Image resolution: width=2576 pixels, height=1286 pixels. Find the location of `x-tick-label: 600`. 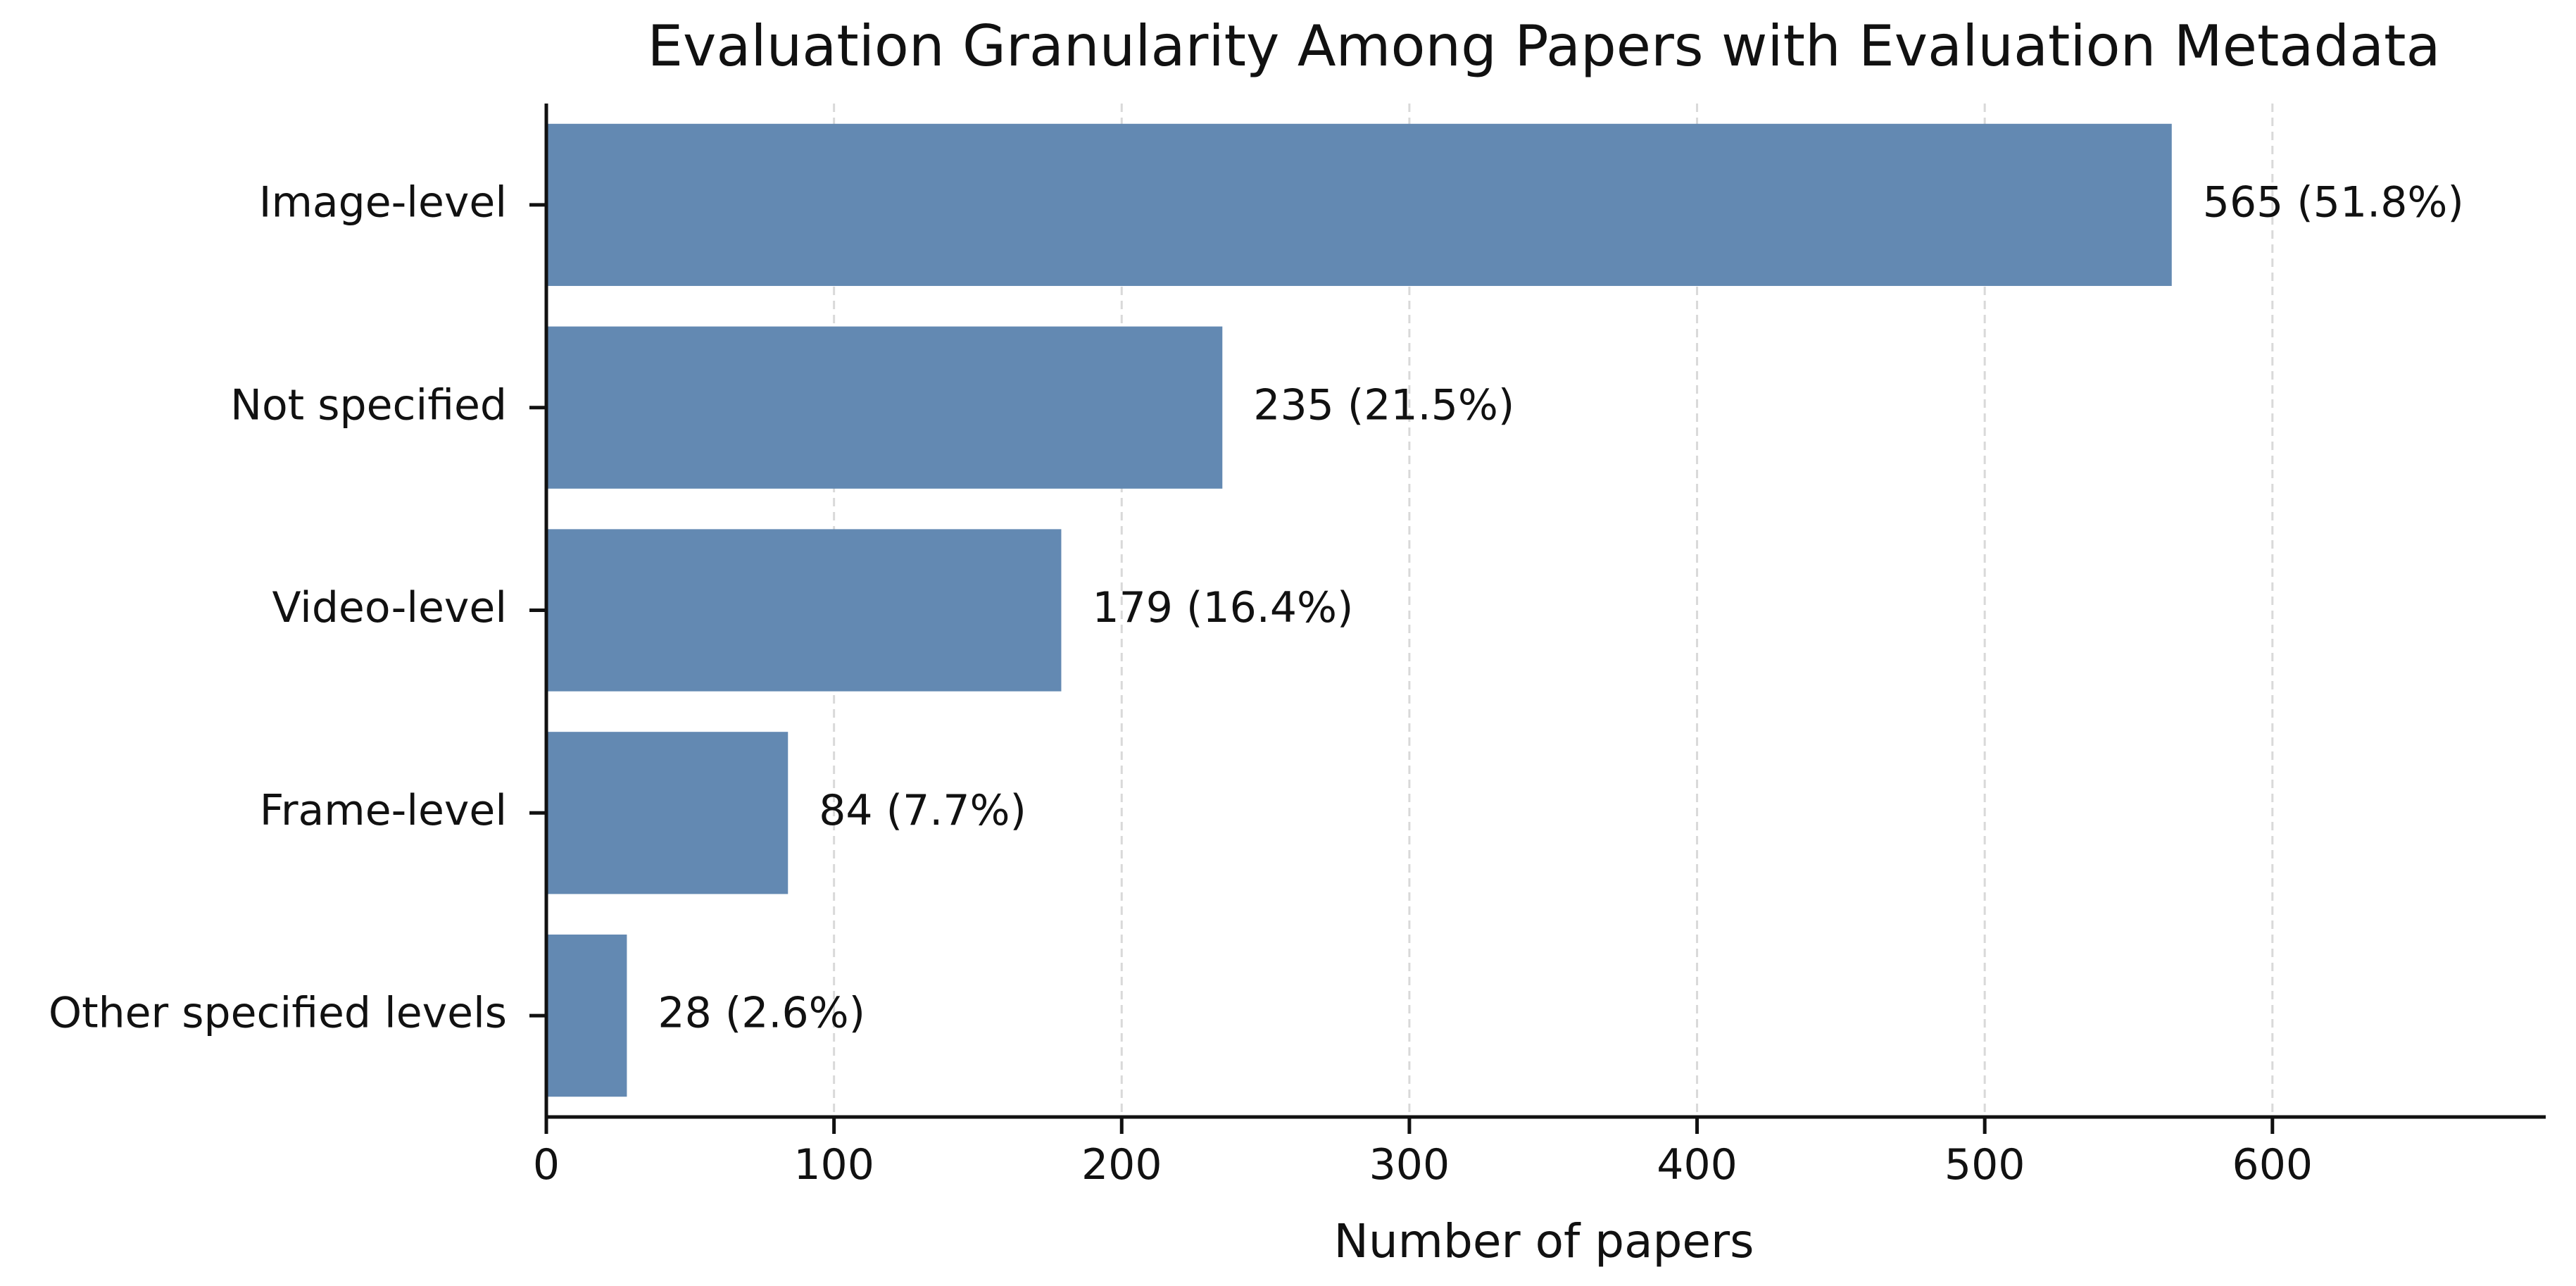

x-tick-label: 600 is located at coordinates (2272, 1165).